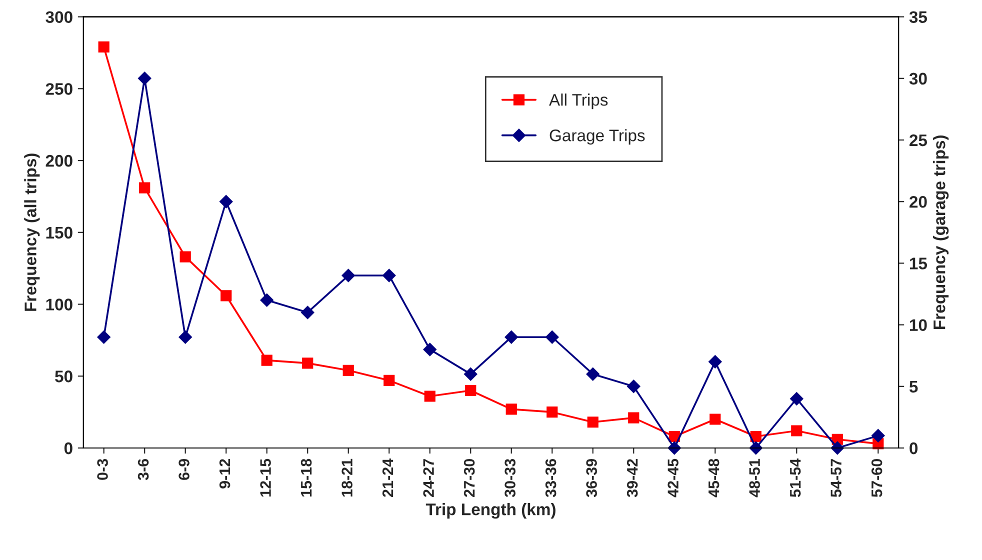 The image size is (982, 560). What do you see at coordinates (918, 325) in the screenshot?
I see `y2-tick-label: 10` at bounding box center [918, 325].